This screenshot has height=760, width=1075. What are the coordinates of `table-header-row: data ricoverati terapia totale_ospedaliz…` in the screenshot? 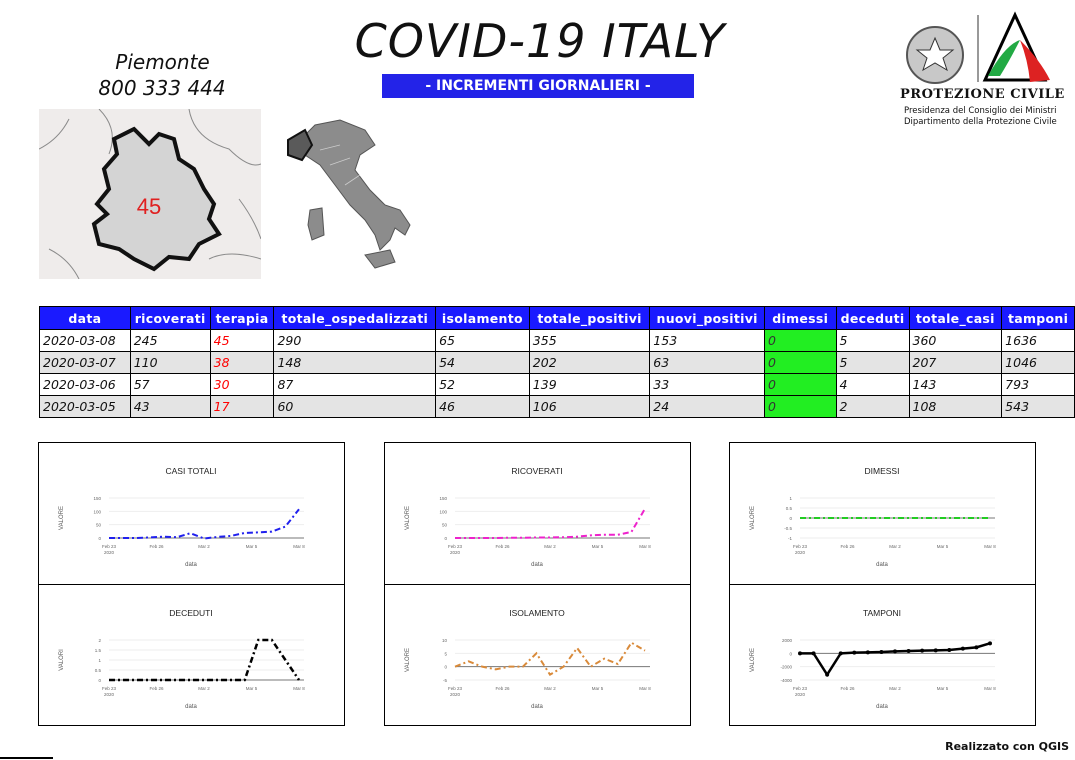 It's located at (557, 318).